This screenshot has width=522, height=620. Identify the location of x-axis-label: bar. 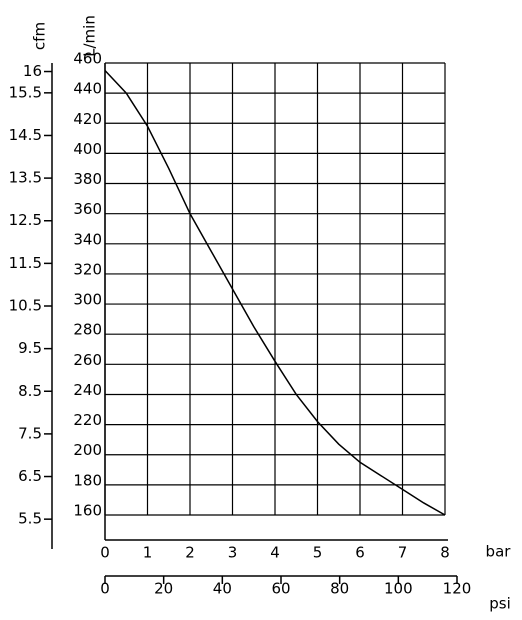
(499, 552).